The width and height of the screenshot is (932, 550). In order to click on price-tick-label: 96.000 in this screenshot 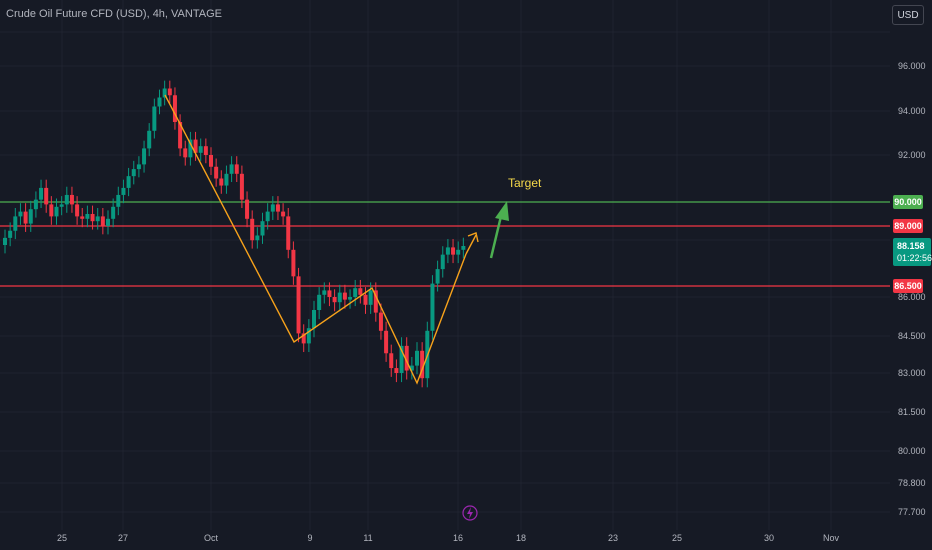, I will do `click(912, 66)`.